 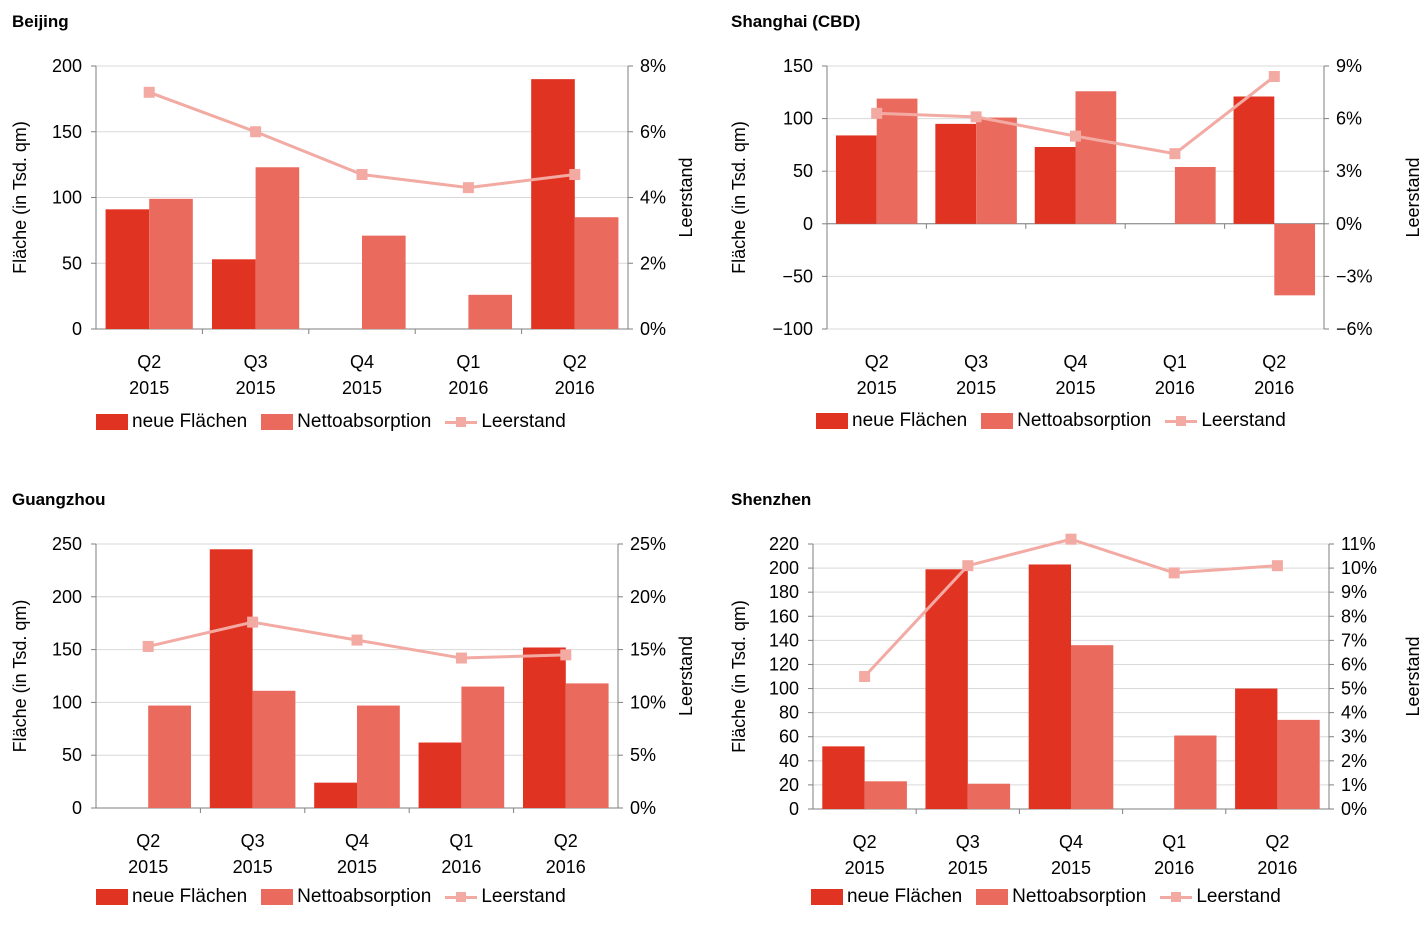 What do you see at coordinates (653, 132) in the screenshot?
I see `y2-tick-label: 6%` at bounding box center [653, 132].